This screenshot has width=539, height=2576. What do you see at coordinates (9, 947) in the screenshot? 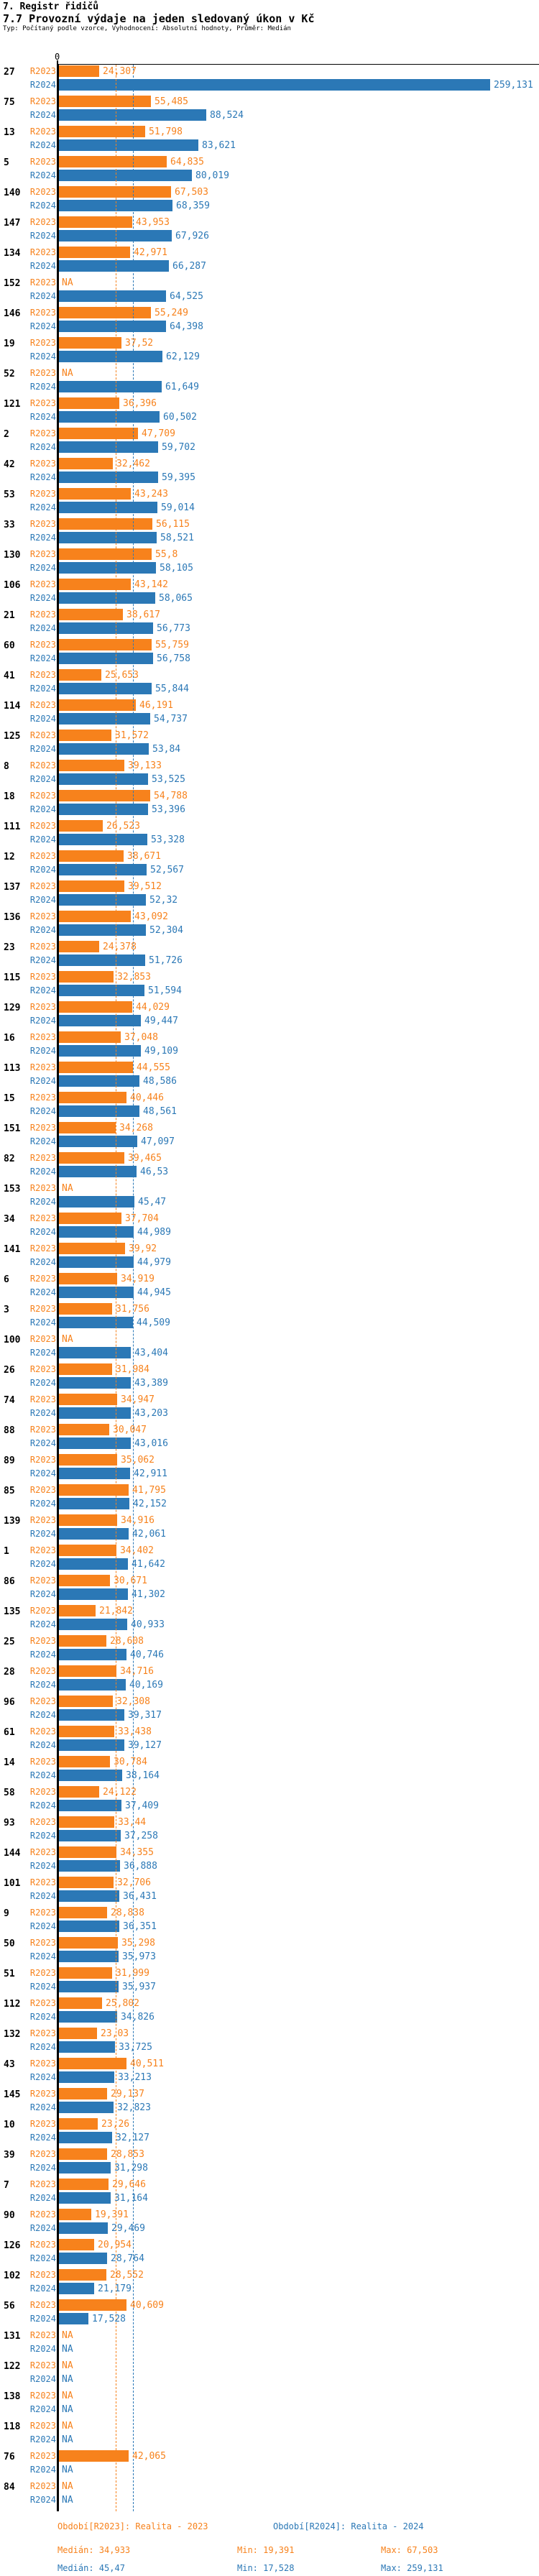
I see `row-id-label: 23` at bounding box center [9, 947].